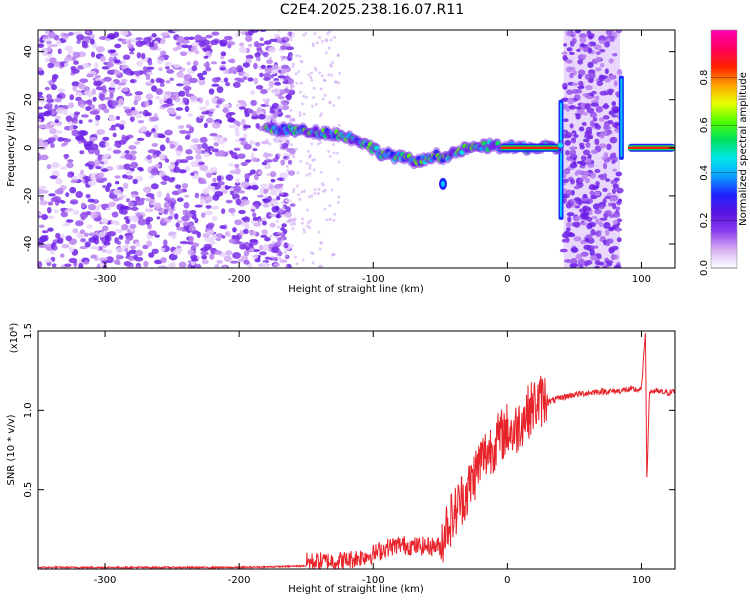 The height and width of the screenshot is (600, 750). I want to click on snr-x-label: Height of straight line (km), so click(356, 589).